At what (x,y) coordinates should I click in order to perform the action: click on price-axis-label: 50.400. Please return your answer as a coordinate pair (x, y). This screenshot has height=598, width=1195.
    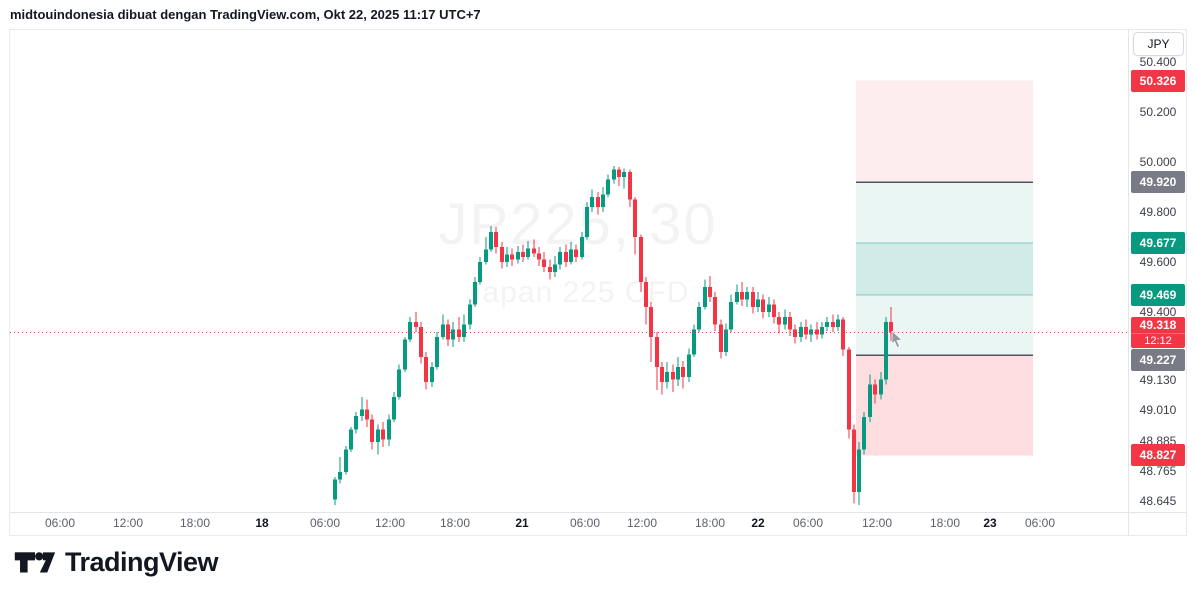
    Looking at the image, I should click on (1158, 62).